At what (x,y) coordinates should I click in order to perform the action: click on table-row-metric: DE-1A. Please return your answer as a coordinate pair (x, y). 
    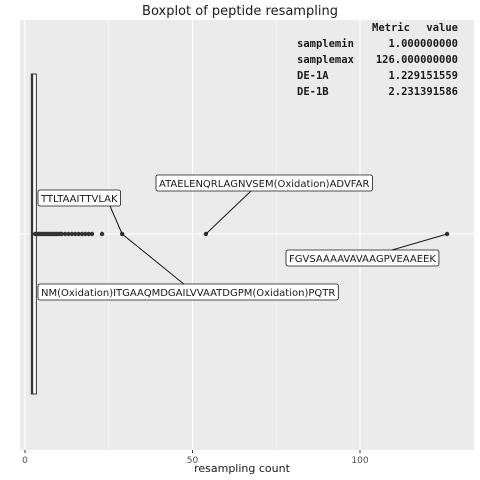
    Looking at the image, I should click on (313, 76).